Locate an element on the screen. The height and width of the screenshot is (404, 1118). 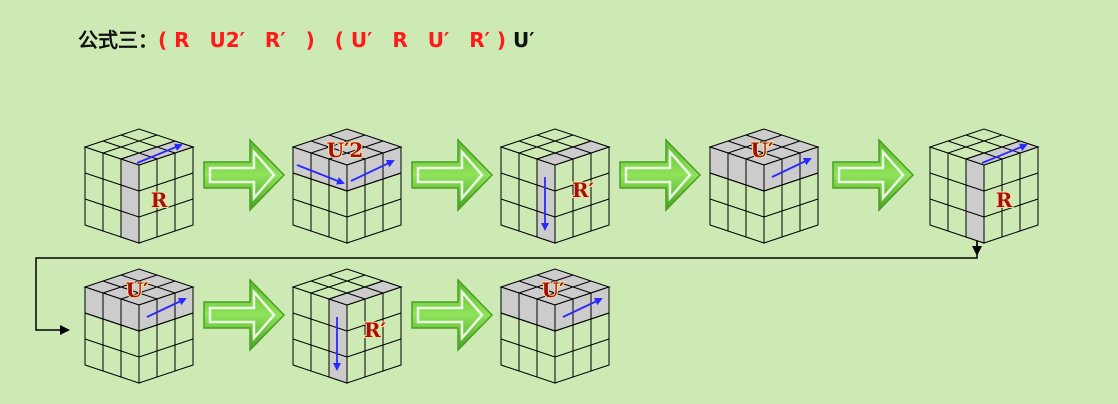
formula-sequence: ( R U2′ R′ ) ( U′ R U′ R′ ) is located at coordinates (332, 40).